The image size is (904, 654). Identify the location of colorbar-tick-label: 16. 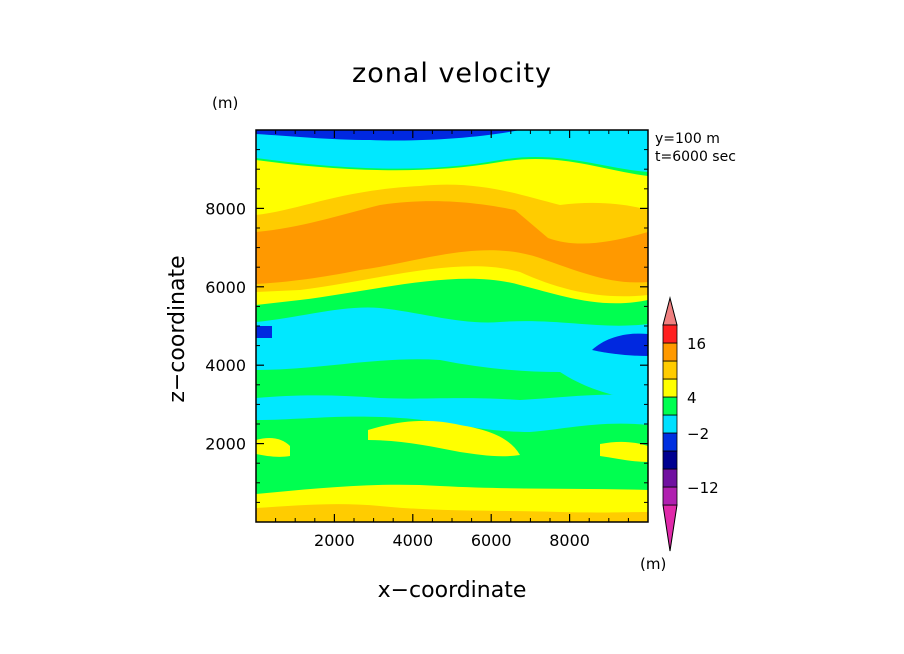
(696, 344).